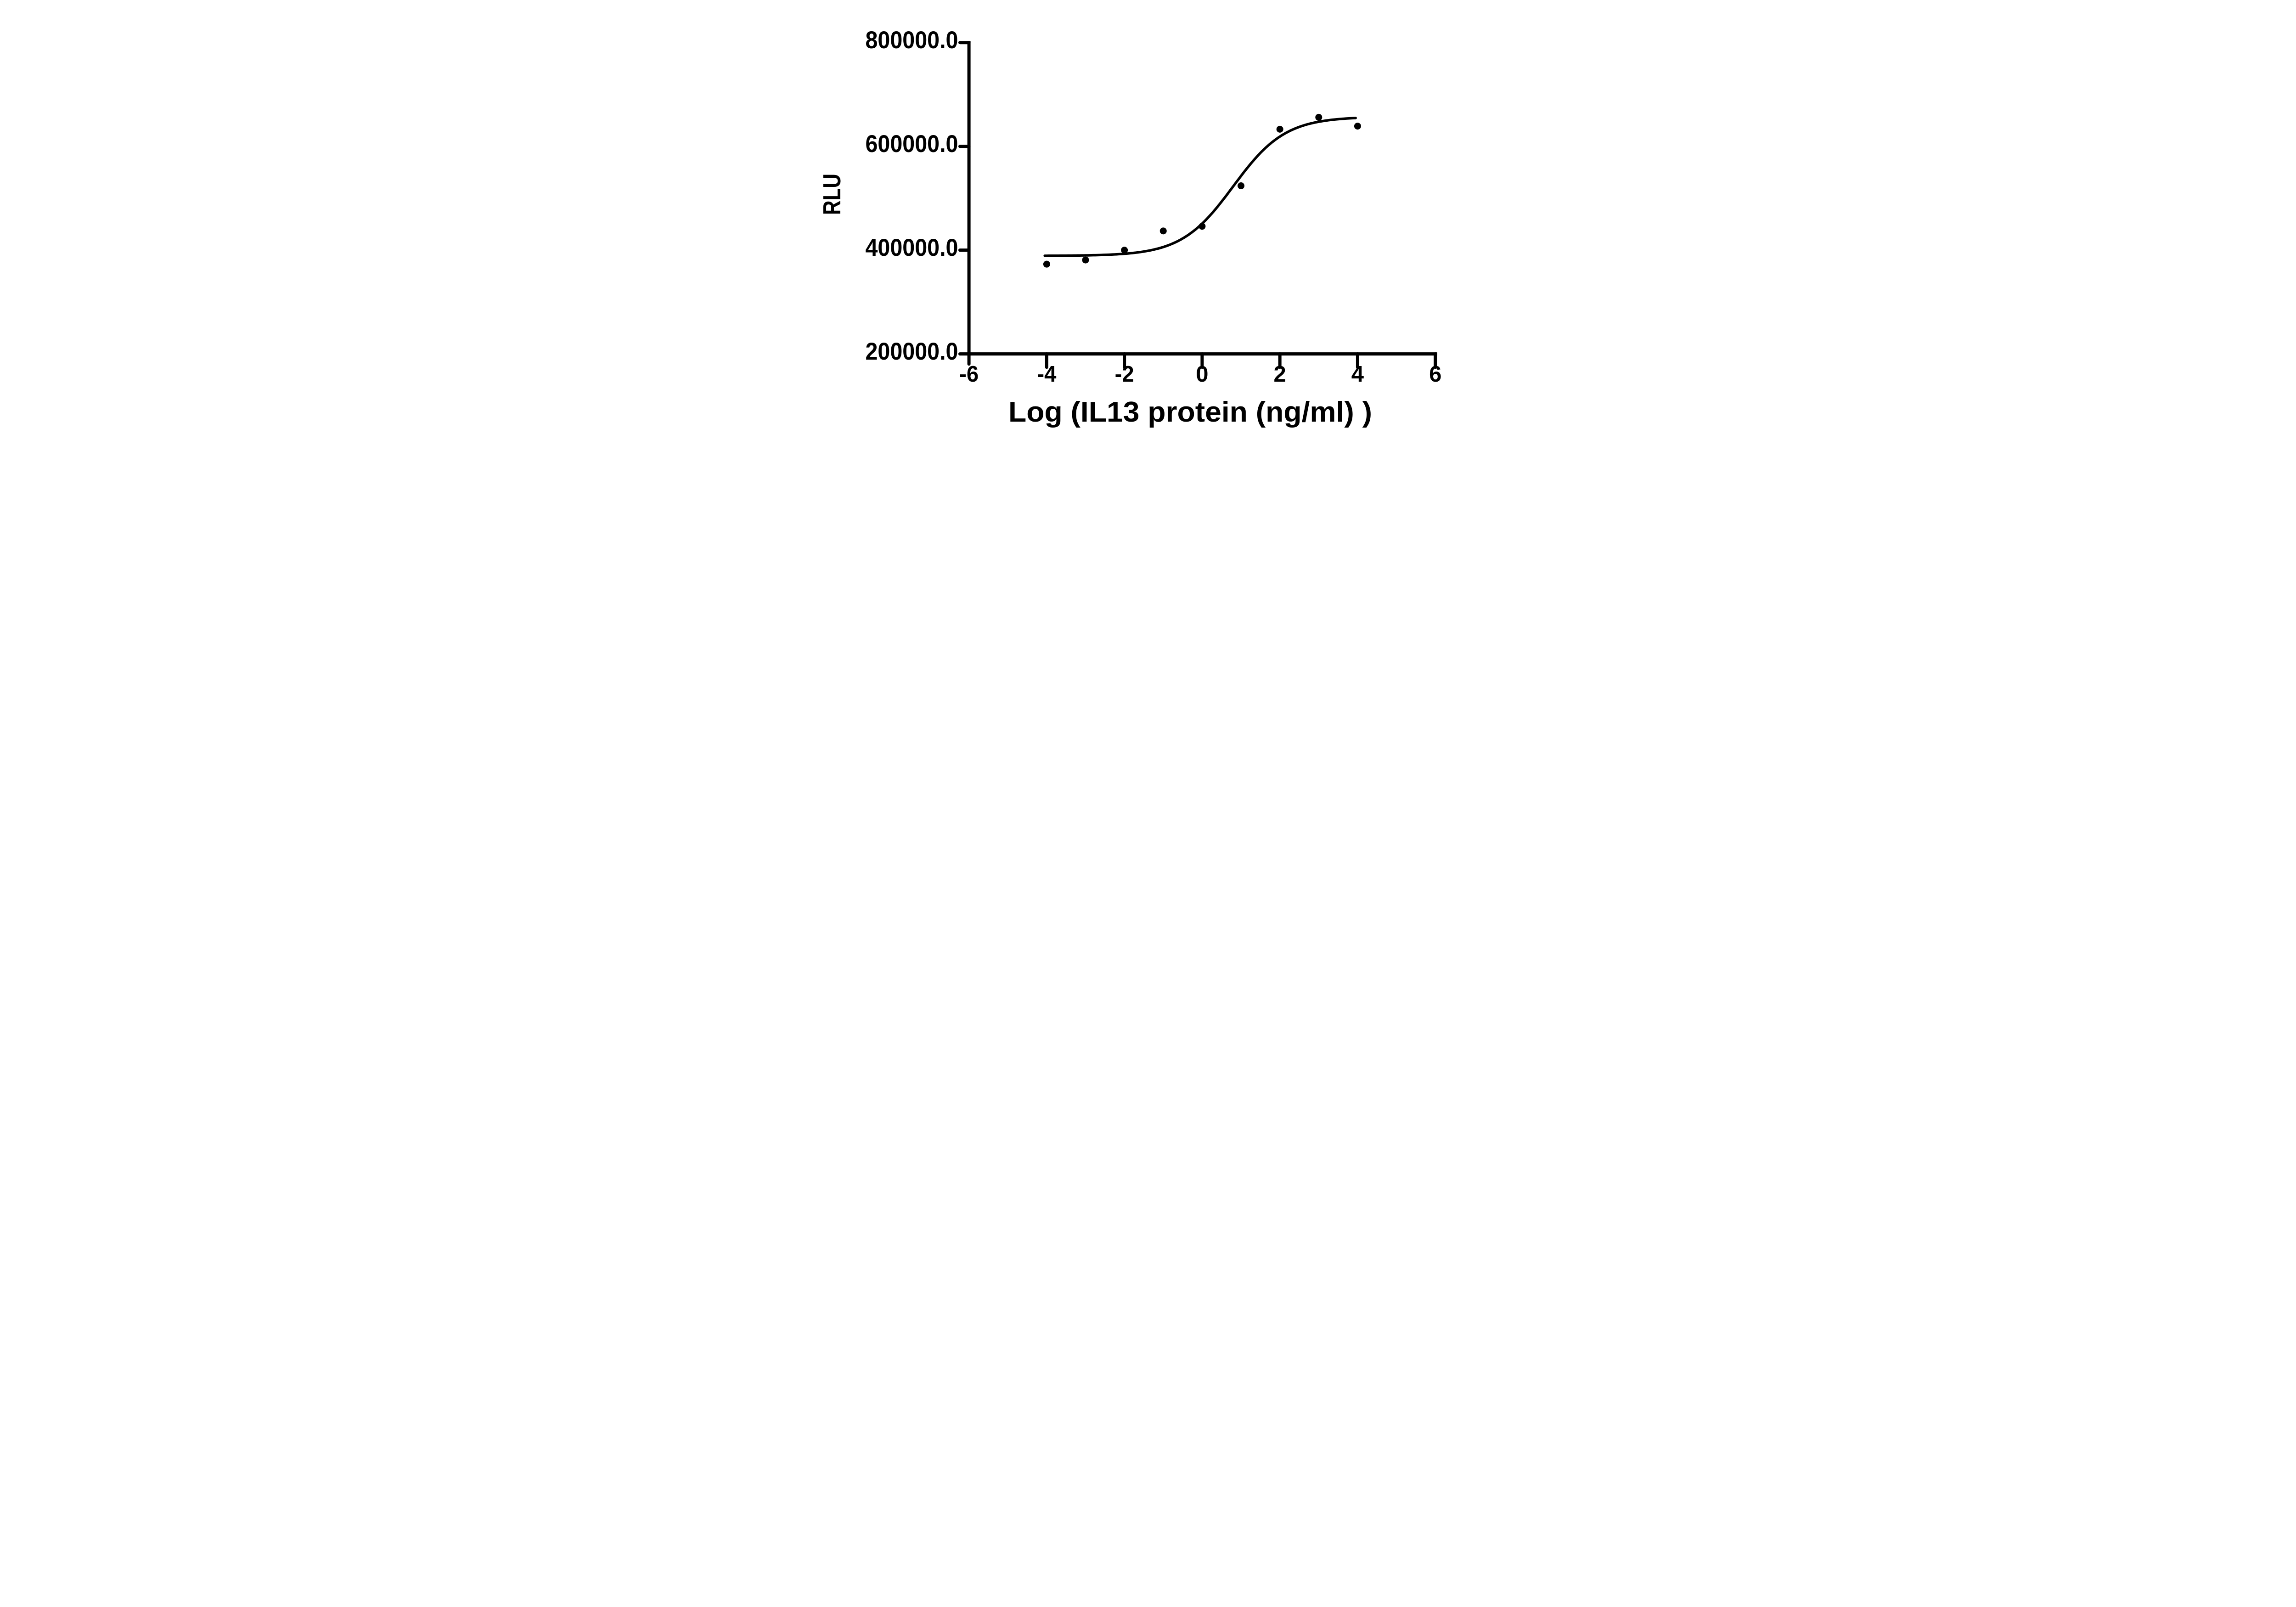 This screenshot has height=1607, width=2296. I want to click on x-tick-label: -4, so click(1046, 374).